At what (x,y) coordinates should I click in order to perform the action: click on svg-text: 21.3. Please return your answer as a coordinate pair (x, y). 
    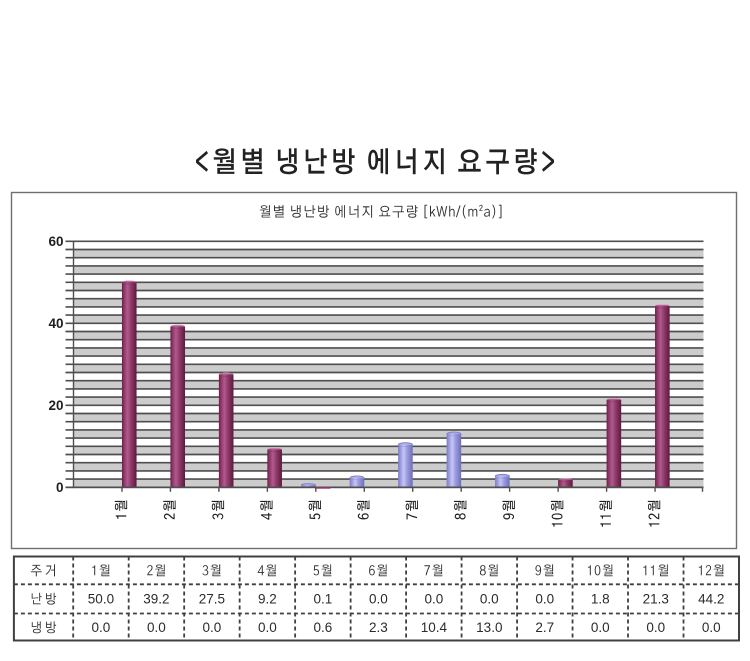
    Looking at the image, I should click on (656, 599).